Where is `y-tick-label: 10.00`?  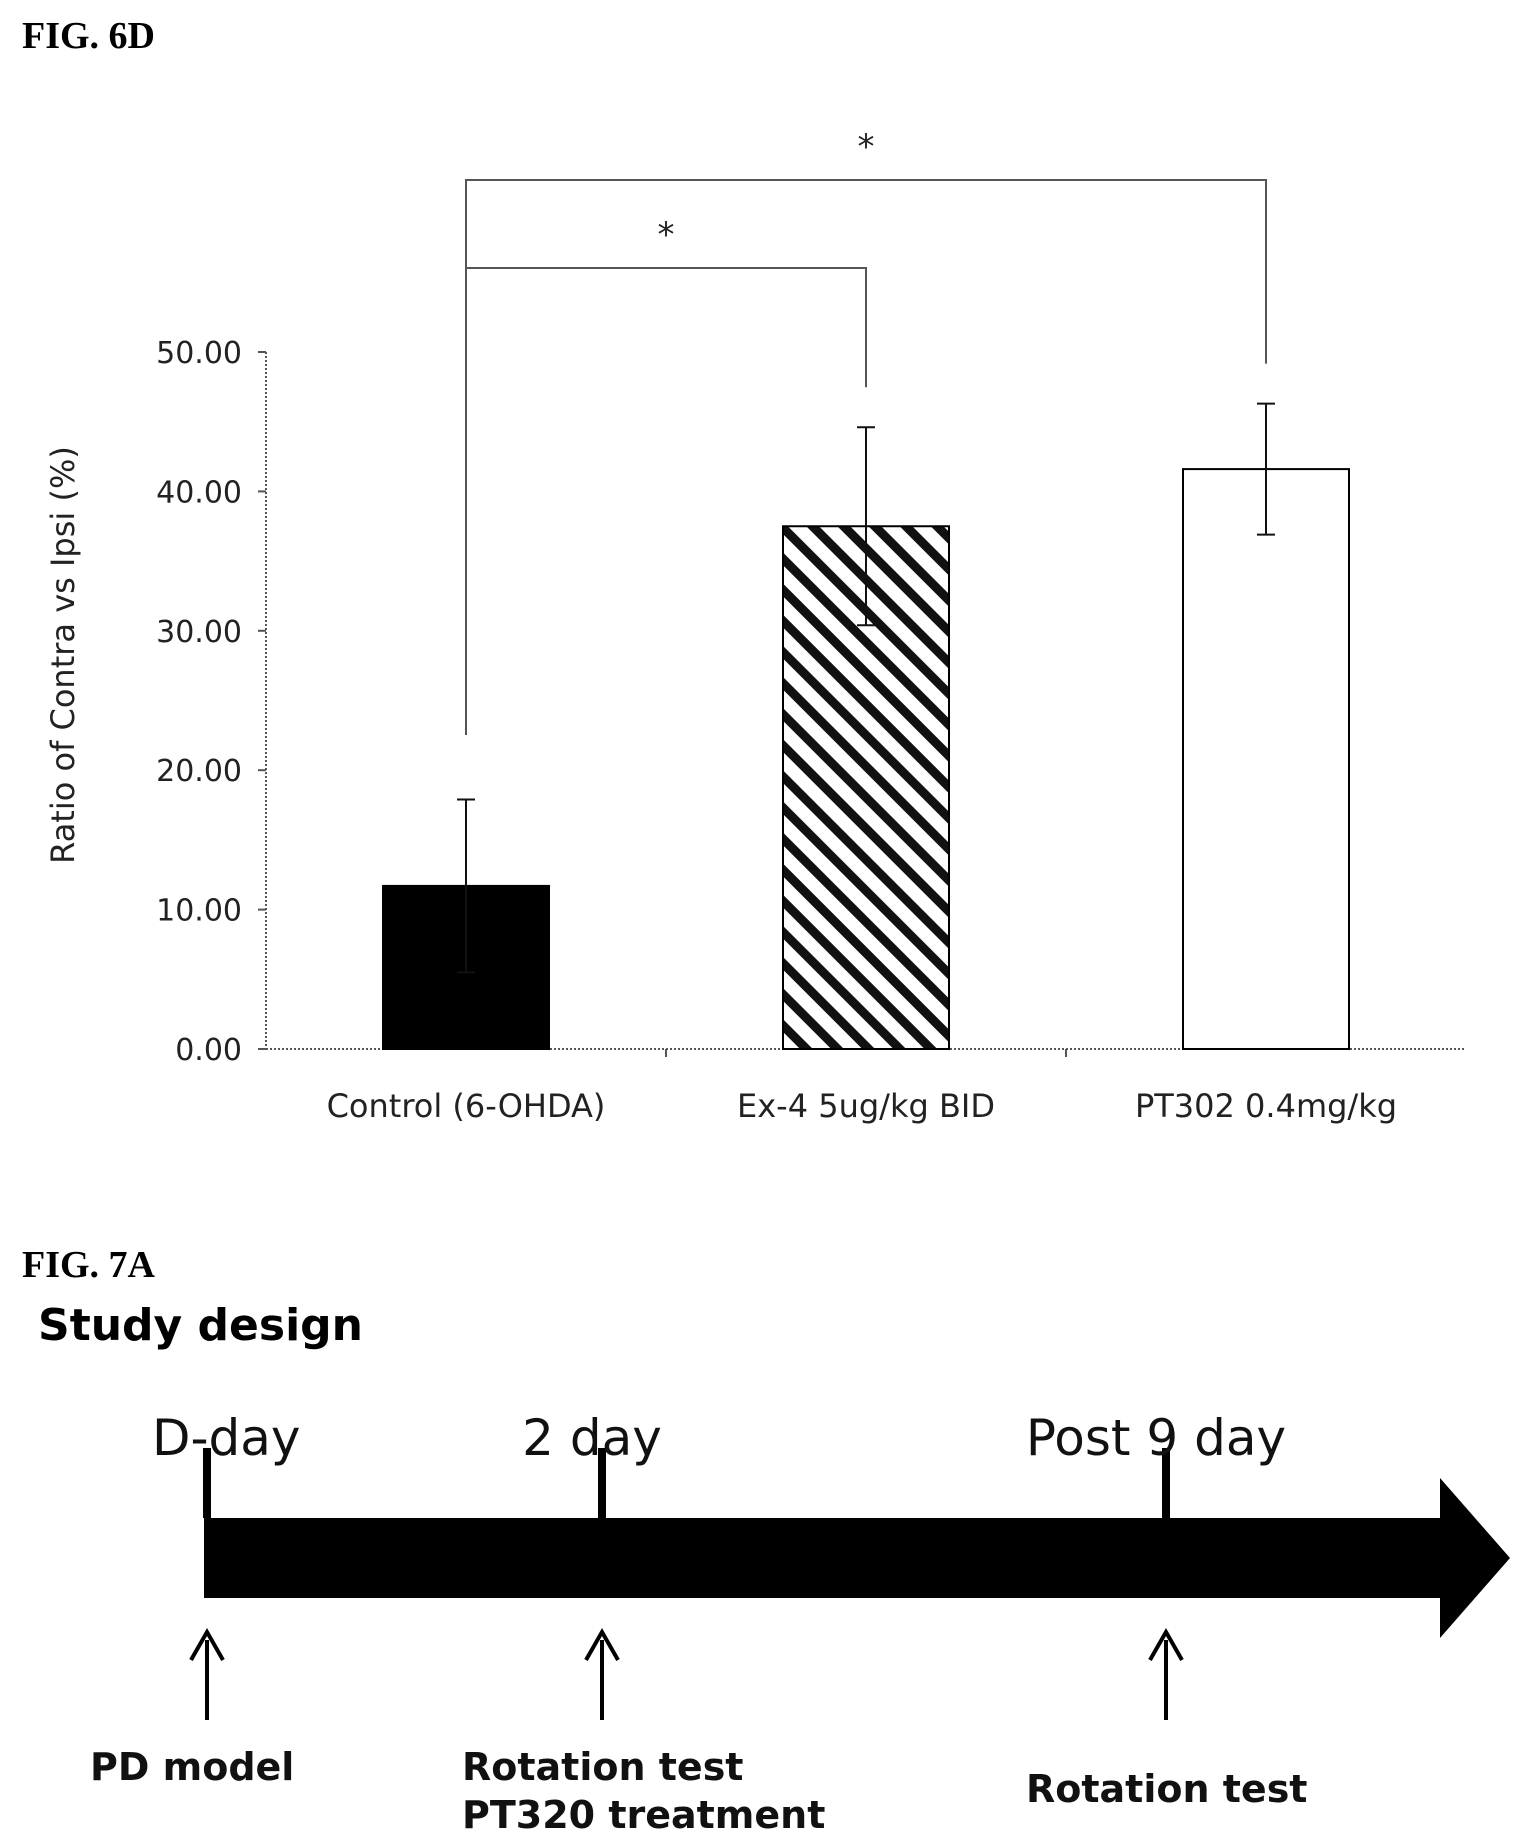
y-tick-label: 10.00 is located at coordinates (199, 911).